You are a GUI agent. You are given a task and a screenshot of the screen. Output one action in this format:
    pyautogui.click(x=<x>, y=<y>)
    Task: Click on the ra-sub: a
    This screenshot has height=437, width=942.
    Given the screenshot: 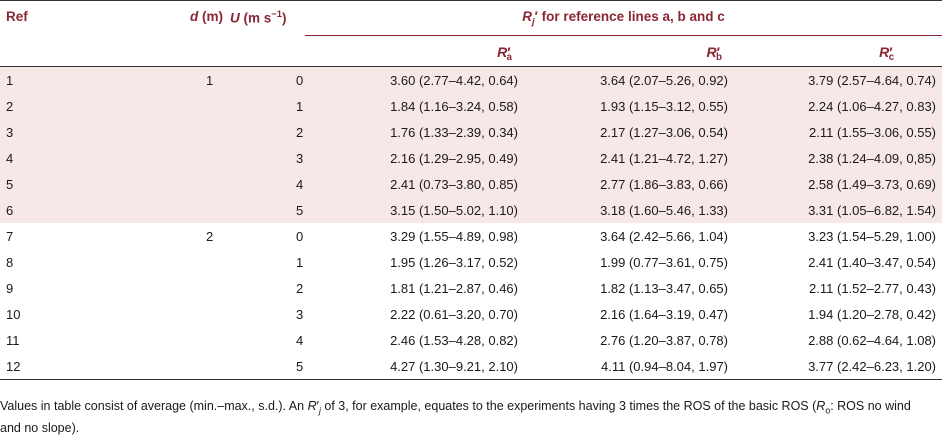 What is the action you would take?
    pyautogui.click(x=509, y=58)
    